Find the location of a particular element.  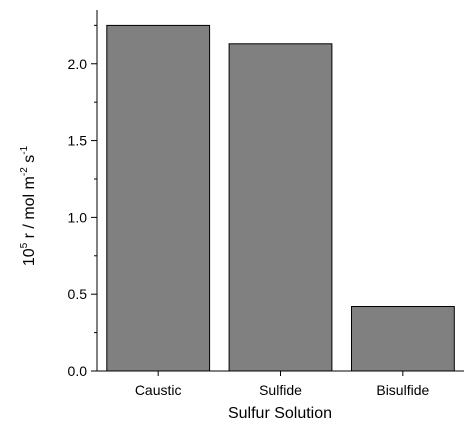

x-tick-label-bisulfide: Bisulfide is located at coordinates (402, 390).